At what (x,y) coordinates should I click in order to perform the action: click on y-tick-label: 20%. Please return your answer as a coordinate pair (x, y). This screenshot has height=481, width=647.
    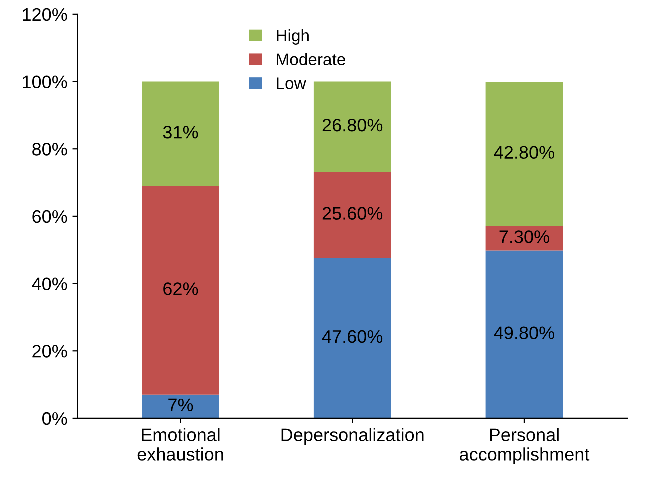
    Looking at the image, I should click on (50, 351).